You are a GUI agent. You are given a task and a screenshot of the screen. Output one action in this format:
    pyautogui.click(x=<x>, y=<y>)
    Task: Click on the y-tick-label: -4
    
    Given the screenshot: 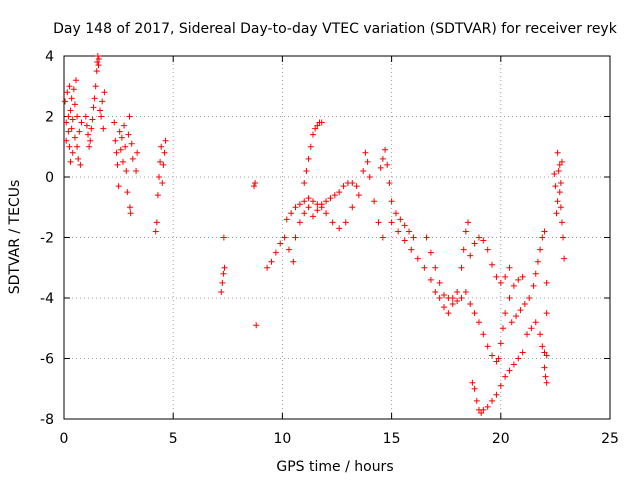 What is the action you would take?
    pyautogui.click(x=47, y=299)
    